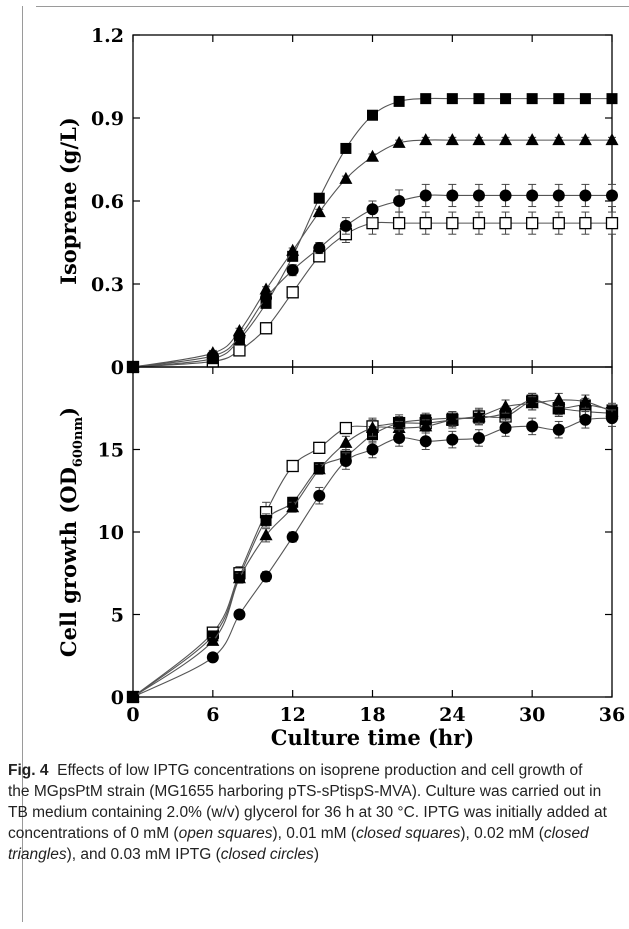  I want to click on caption-text: ), 0.01 mM (, so click(314, 833).